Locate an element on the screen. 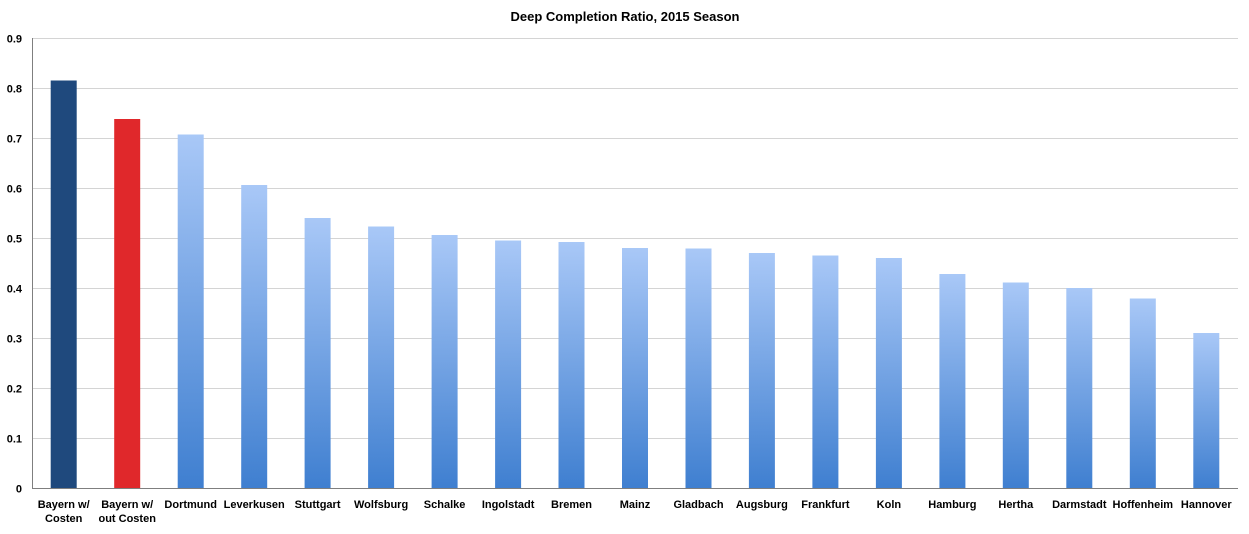  x-category-label-line: Gladbach is located at coordinates (698, 505).